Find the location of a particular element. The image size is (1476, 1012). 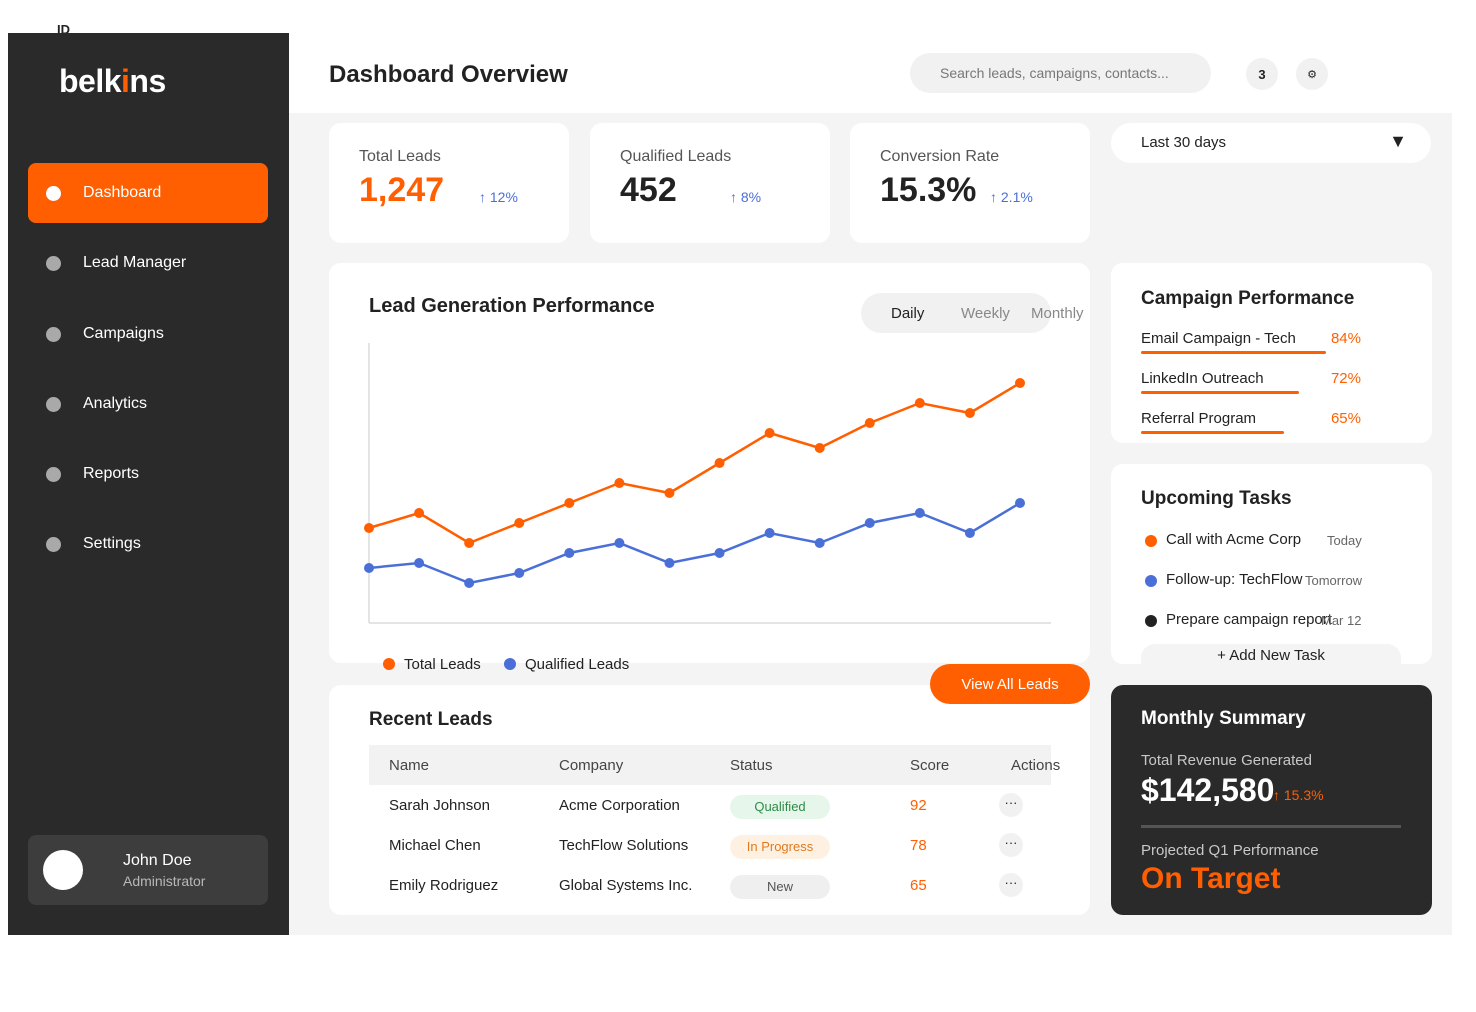

stat-card-total-leads: Total Leads 1,247 ↑ 12% is located at coordinates (449, 183).